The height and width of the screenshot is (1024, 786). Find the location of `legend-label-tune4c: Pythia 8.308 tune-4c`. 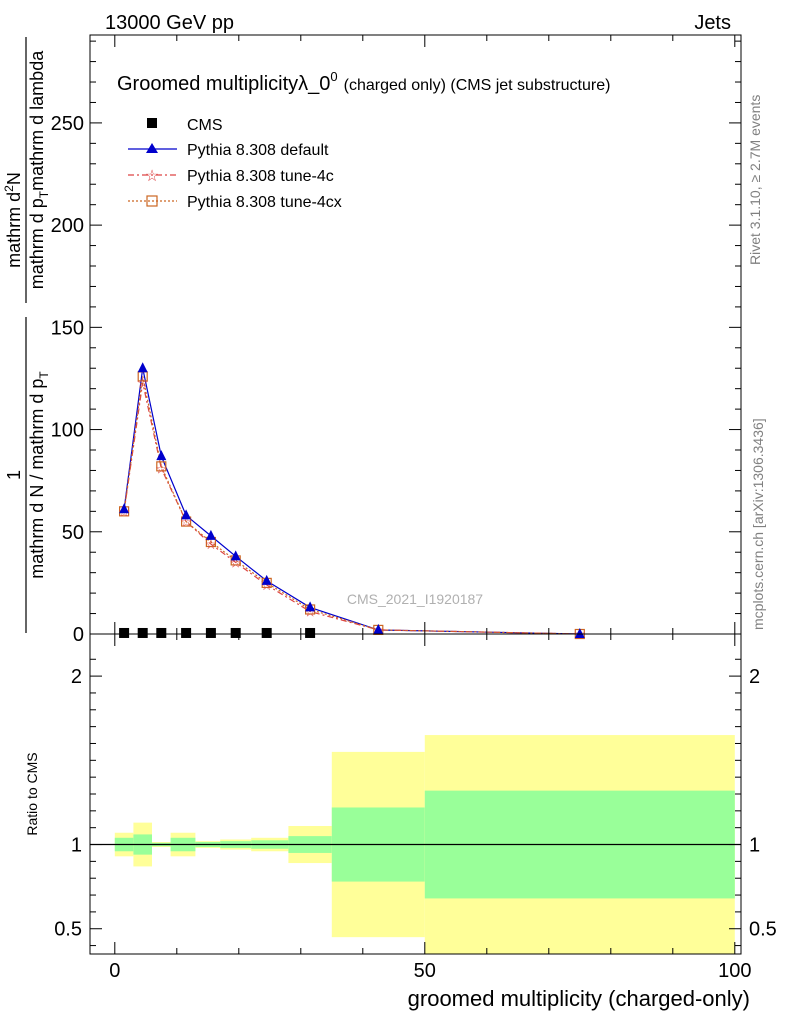

legend-label-tune4c: Pythia 8.308 tune-4c is located at coordinates (260, 176).